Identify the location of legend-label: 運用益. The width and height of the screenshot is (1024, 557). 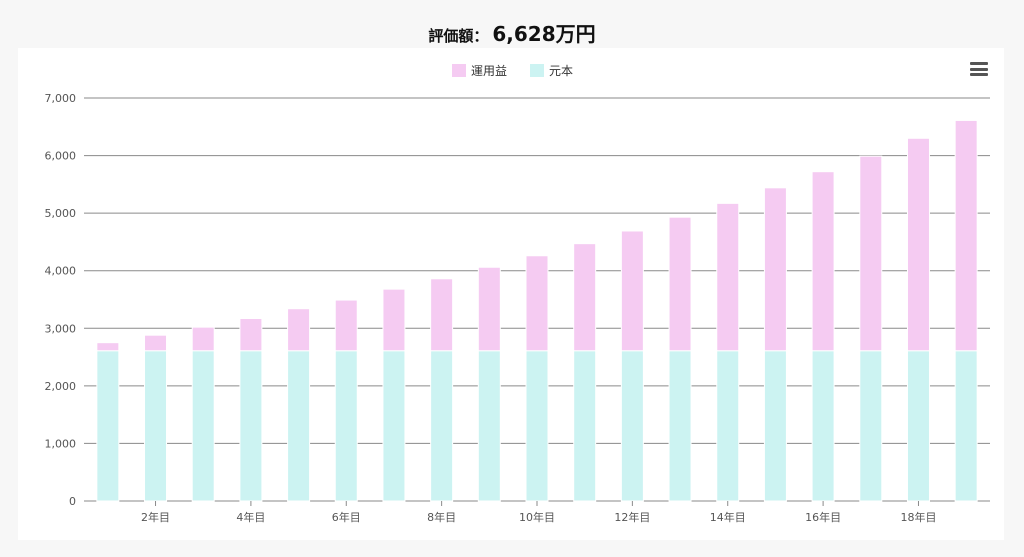
(489, 71).